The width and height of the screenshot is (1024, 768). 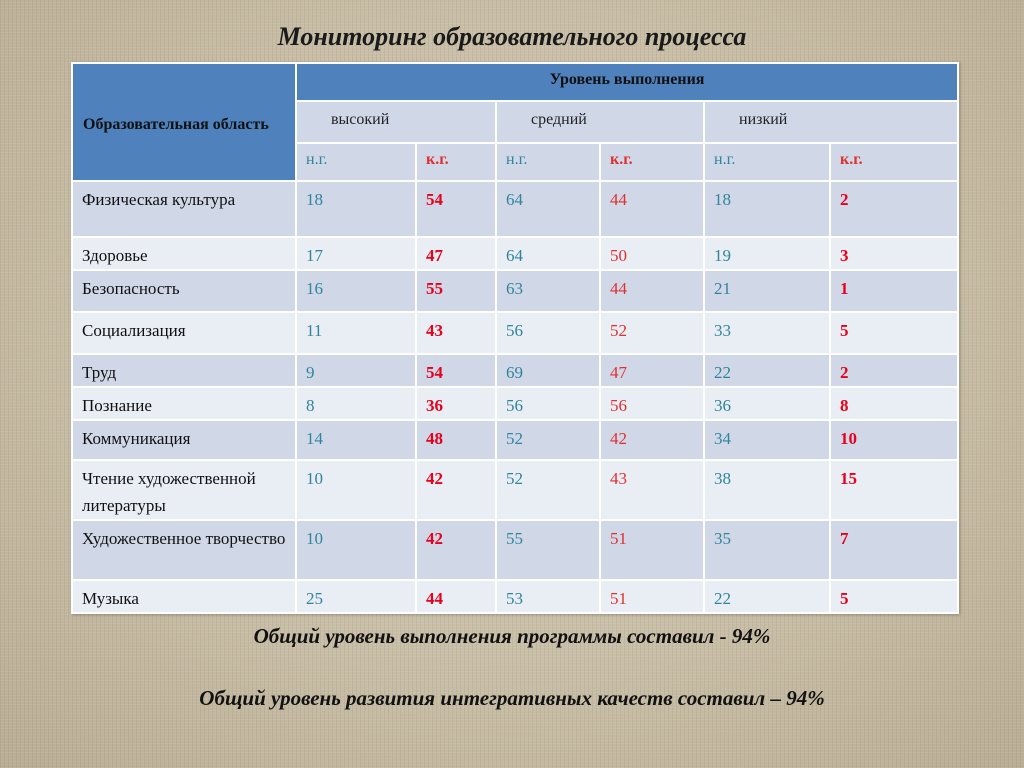 I want to click on table-row: Физическая культура 18 54 64 44 18 2, so click(x=515, y=209).